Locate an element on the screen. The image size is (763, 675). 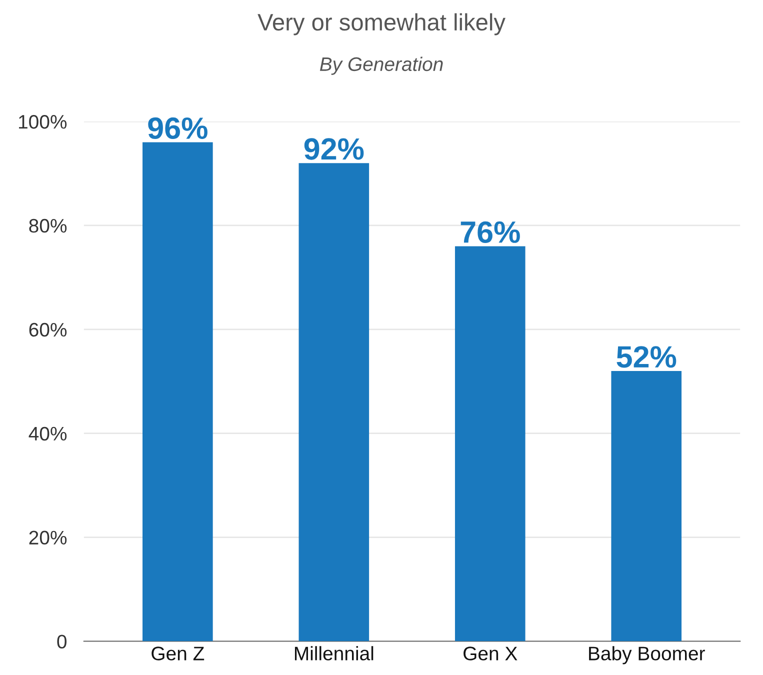
x-tick-label: Gen X is located at coordinates (491, 653).